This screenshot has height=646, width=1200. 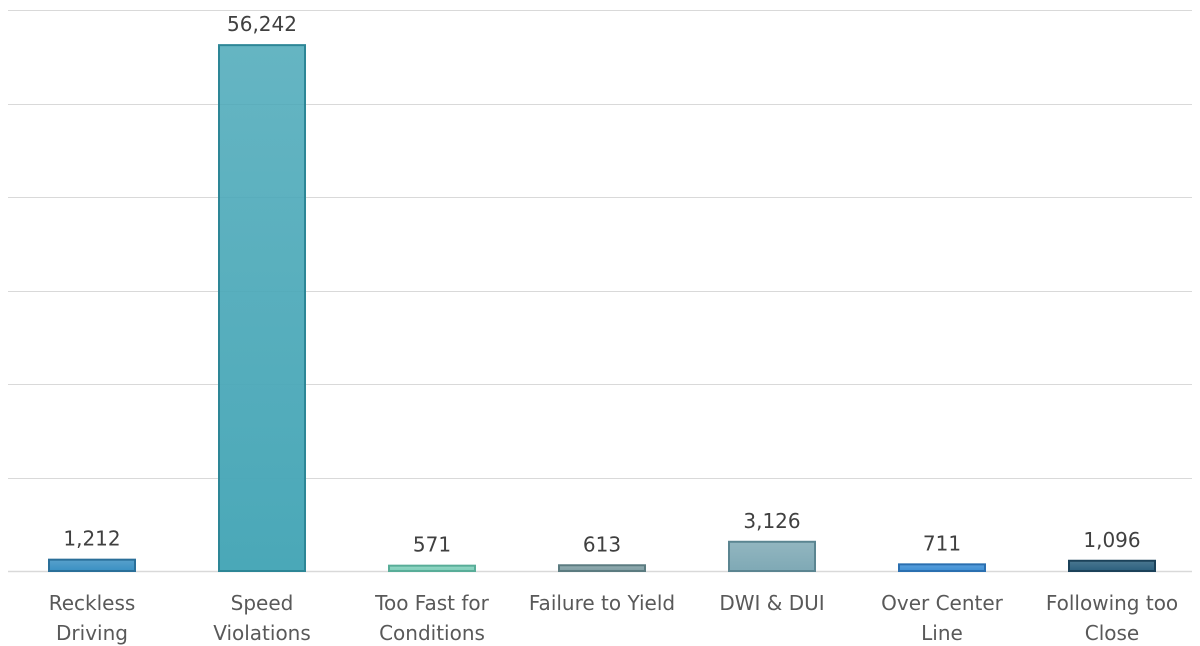 What do you see at coordinates (91, 539) in the screenshot?
I see `data-label: 1,212` at bounding box center [91, 539].